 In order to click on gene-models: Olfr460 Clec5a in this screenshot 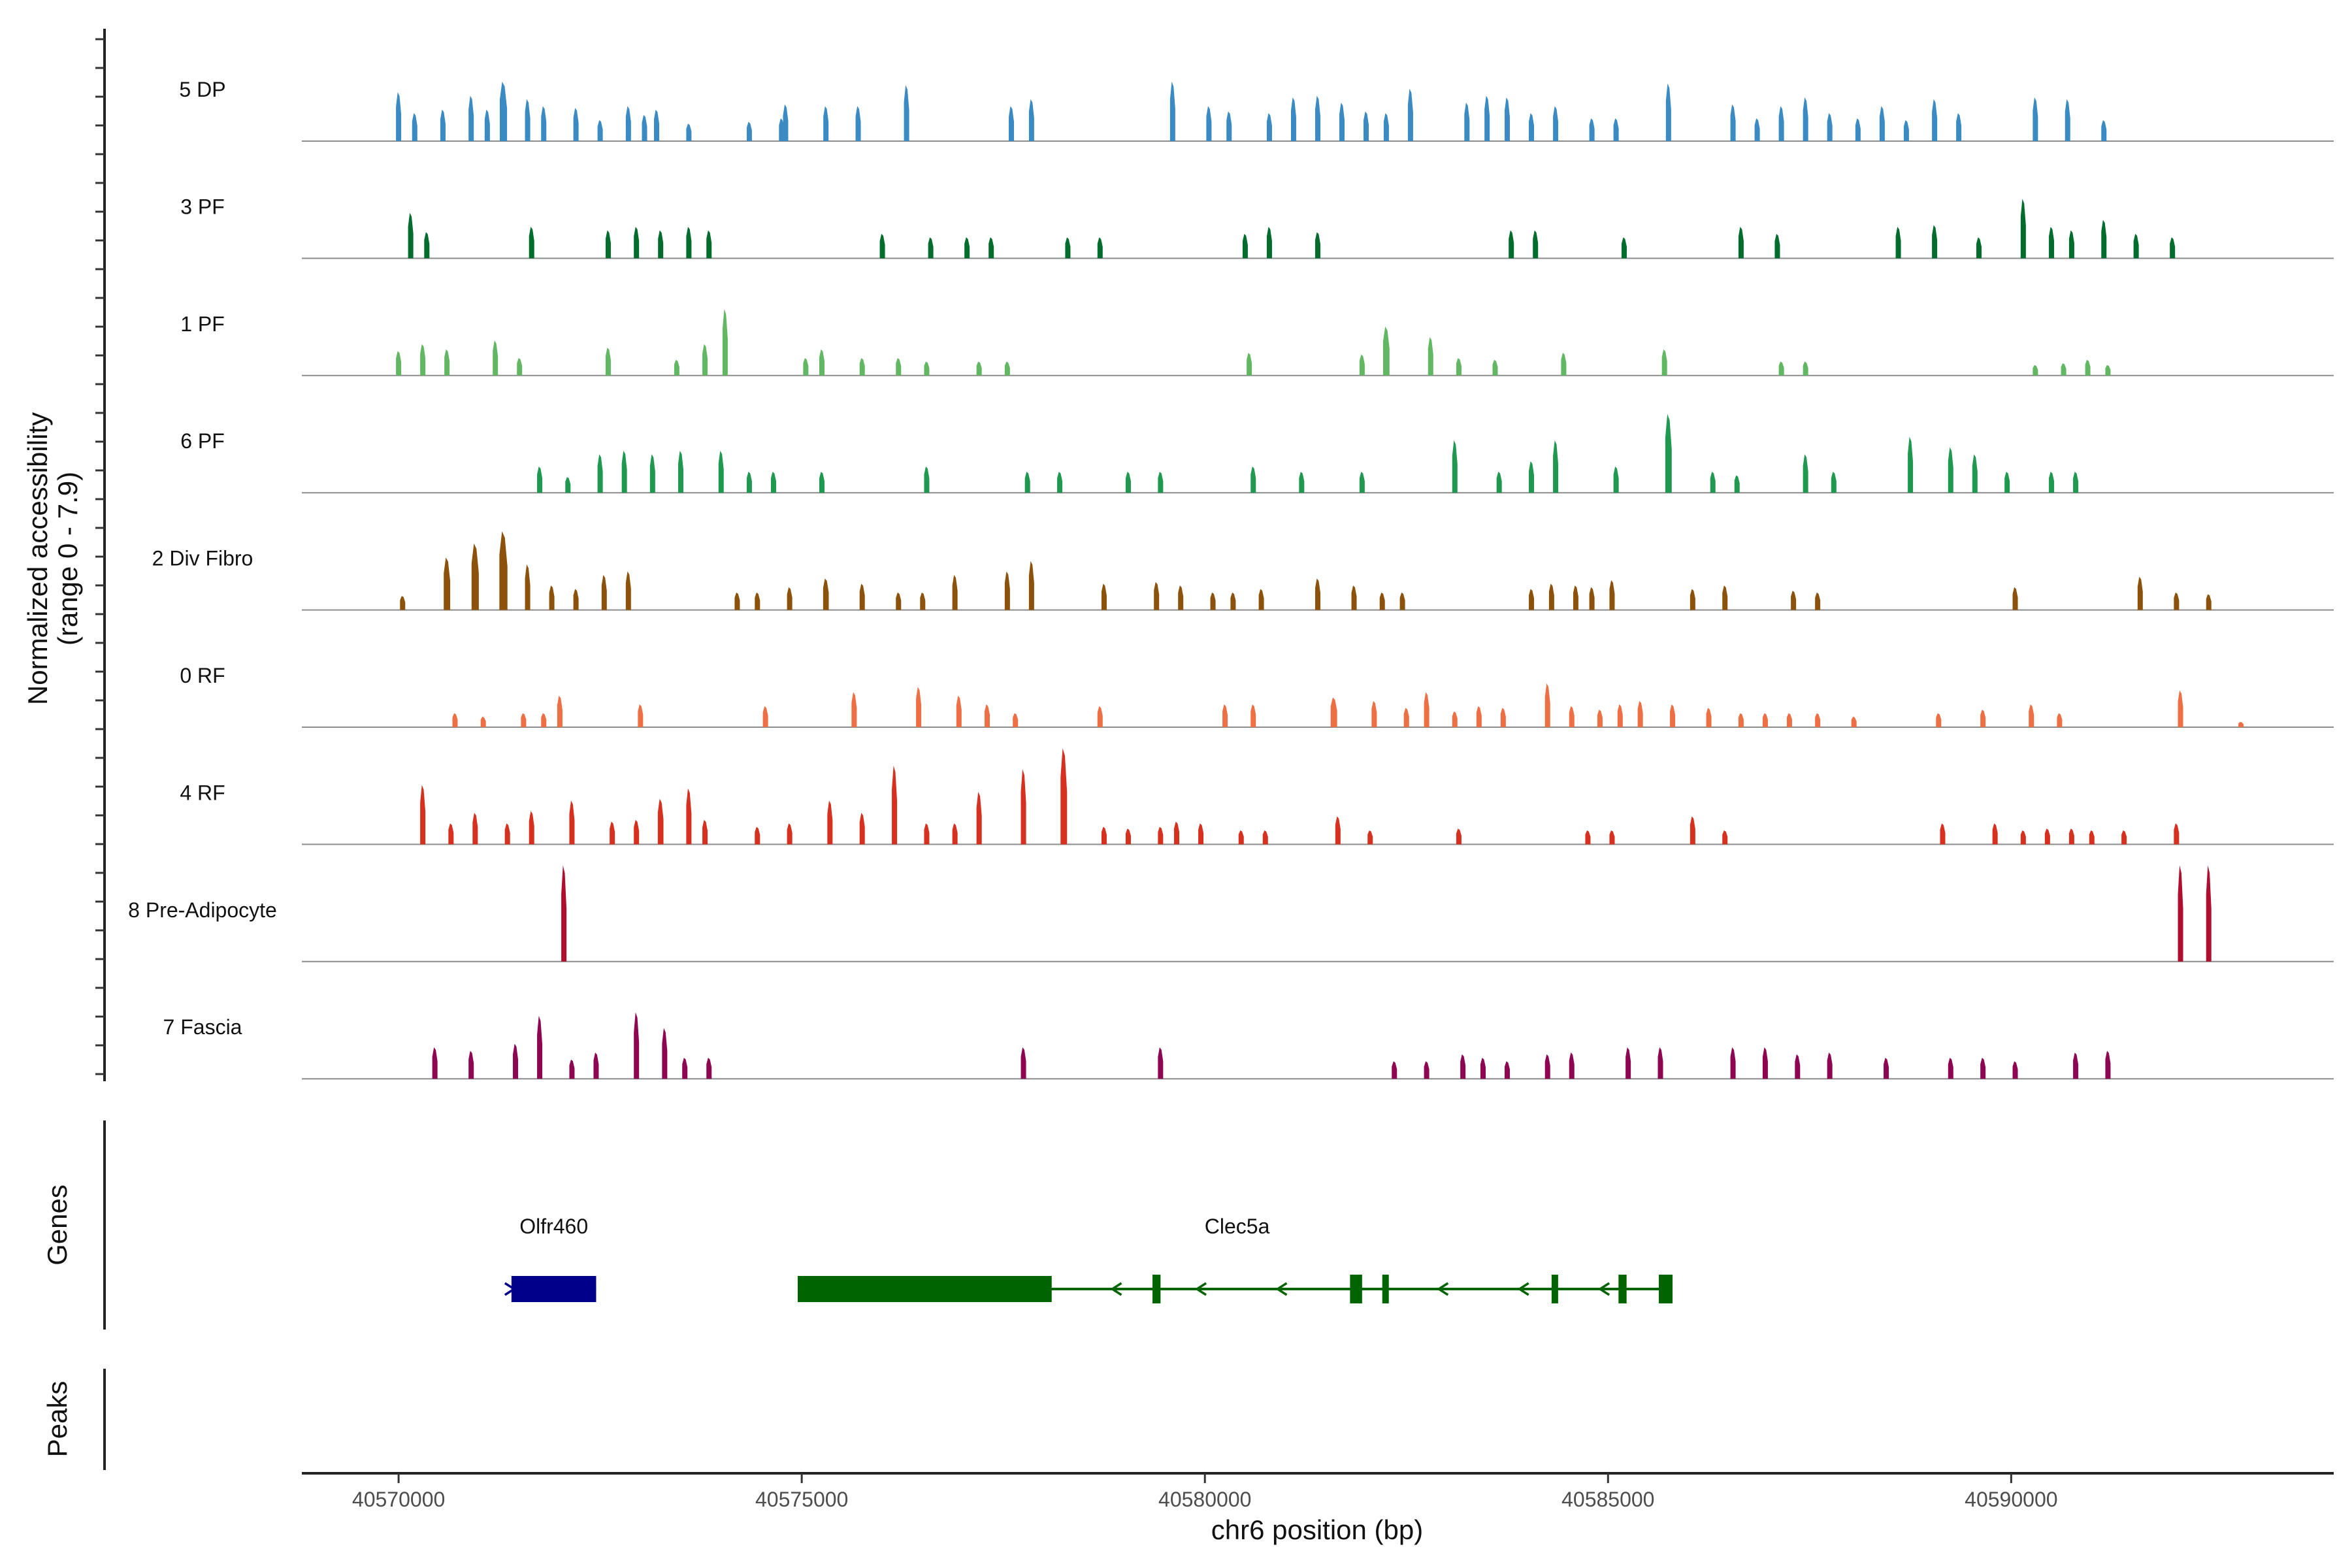, I will do `click(1088, 1259)`.